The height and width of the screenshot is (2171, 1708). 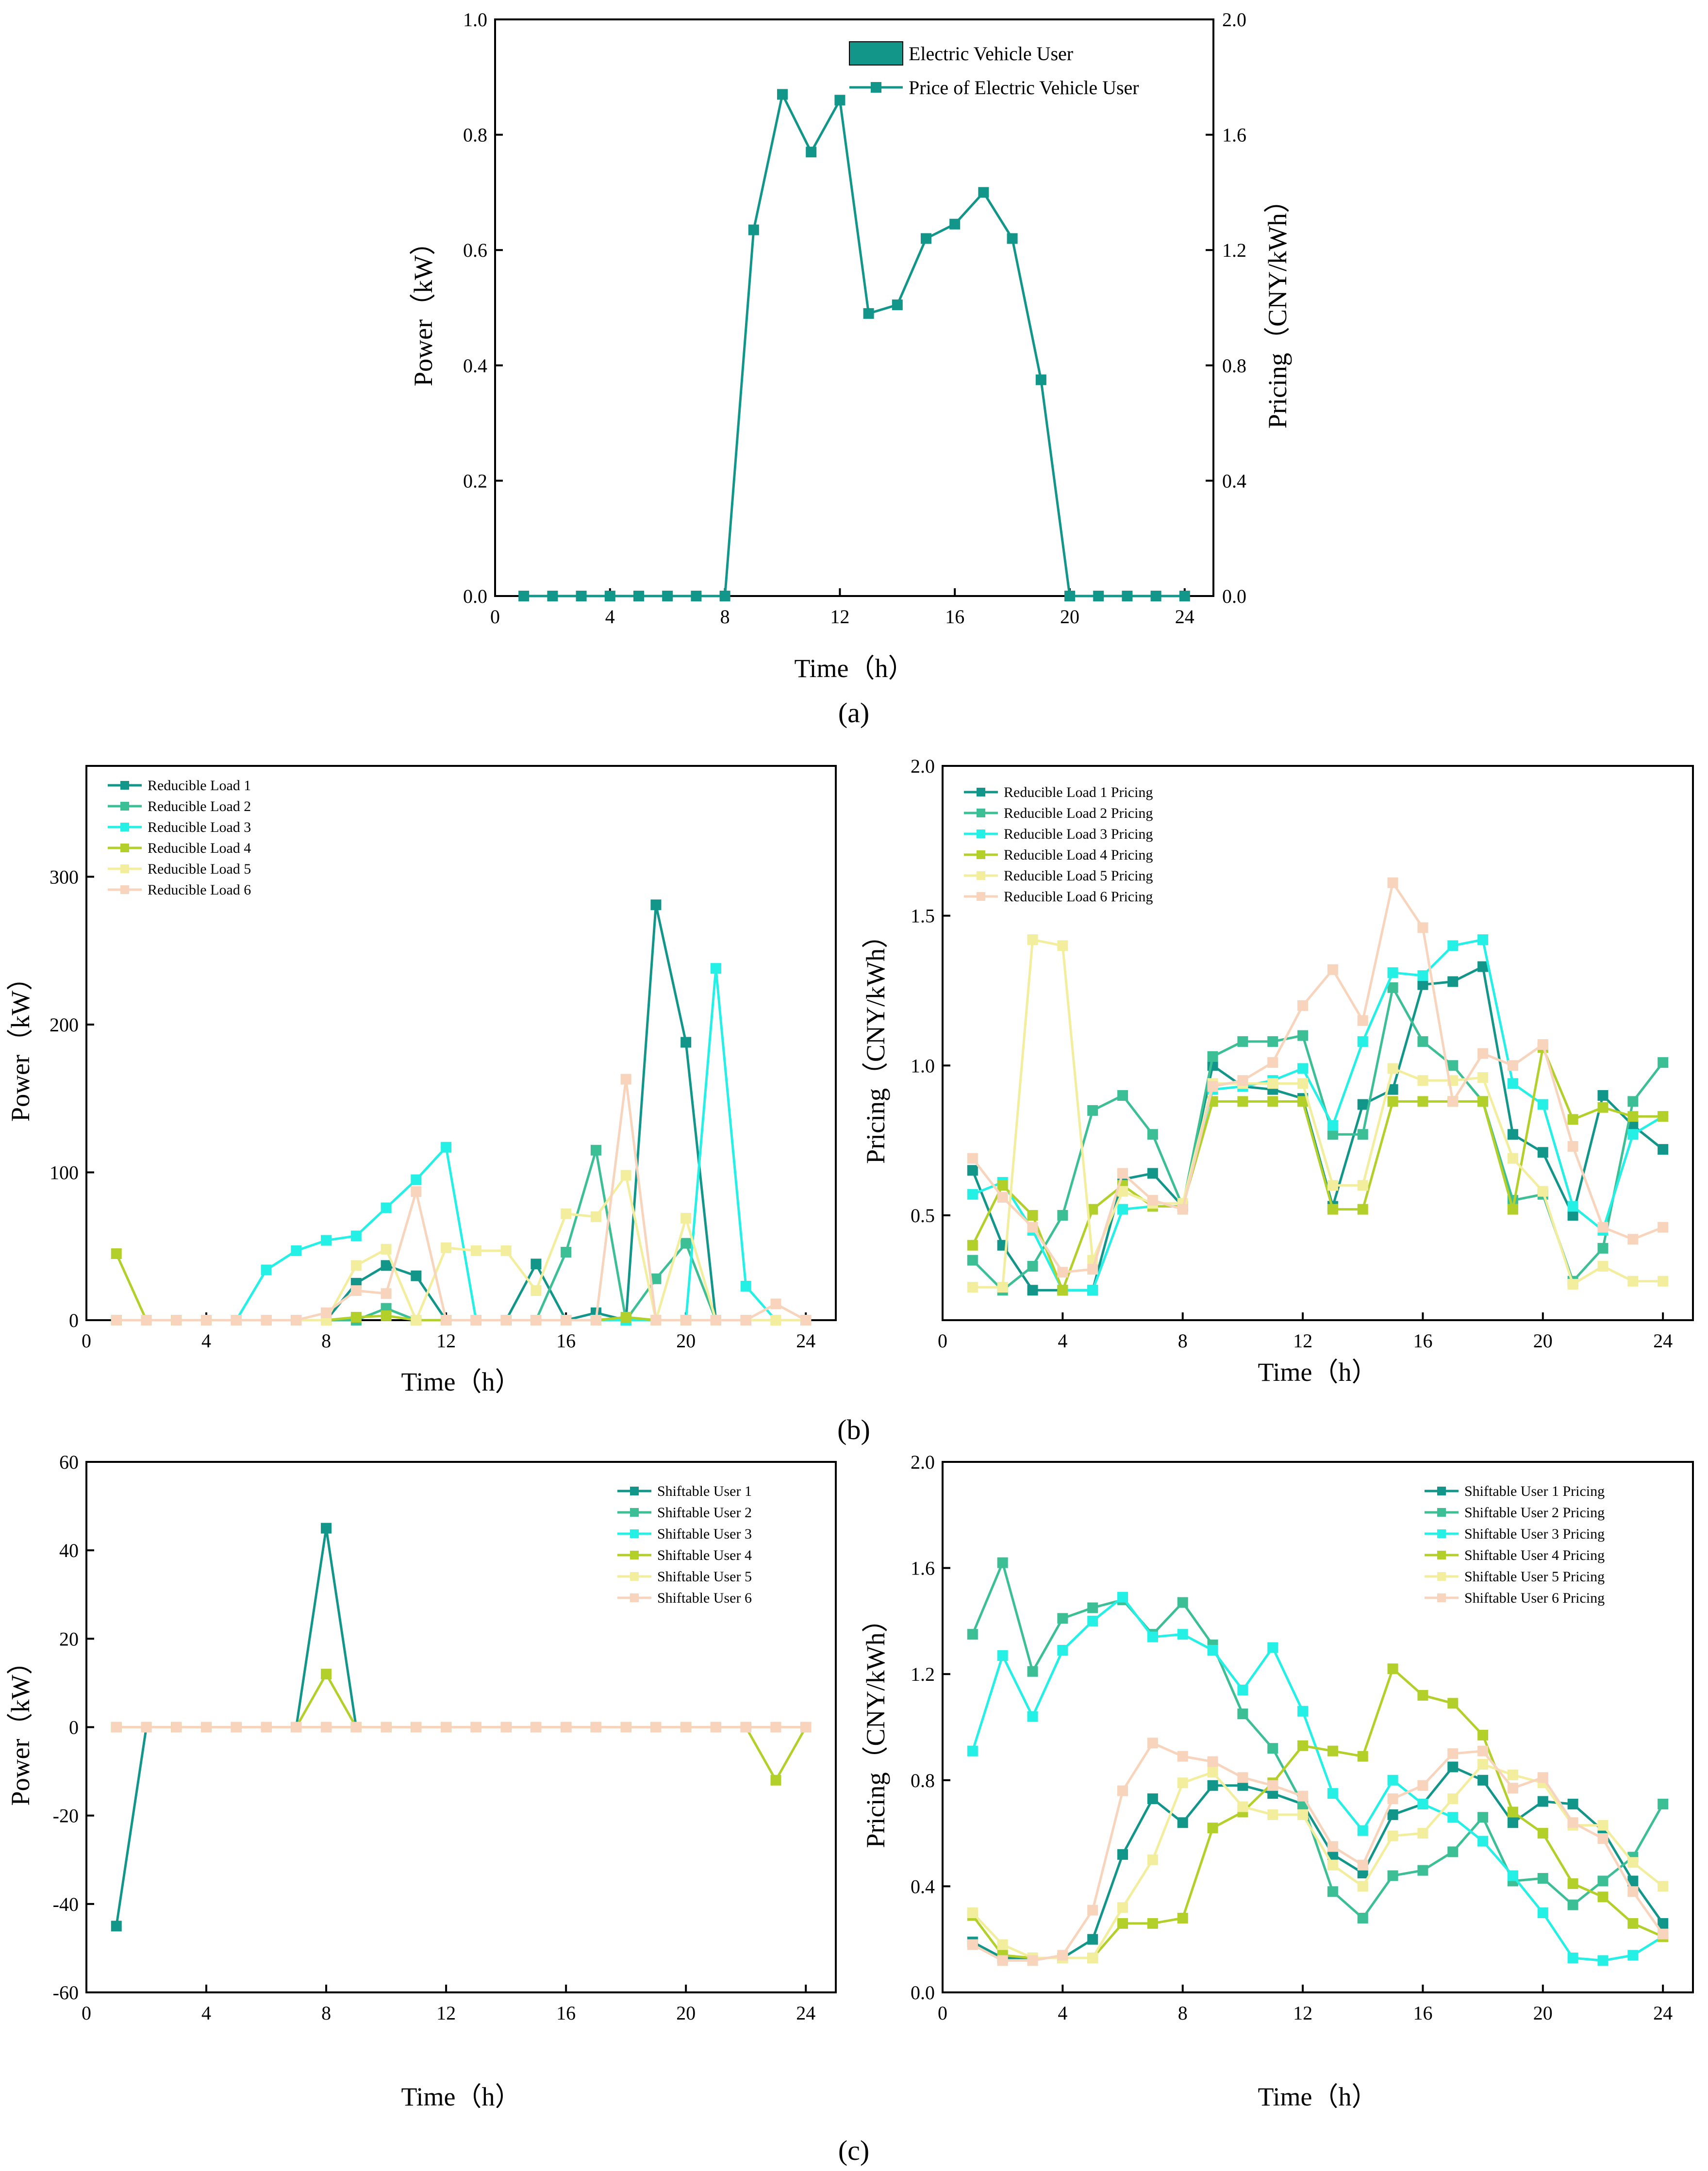 What do you see at coordinates (923, 766) in the screenshot?
I see `y-tick-label: 2.0` at bounding box center [923, 766].